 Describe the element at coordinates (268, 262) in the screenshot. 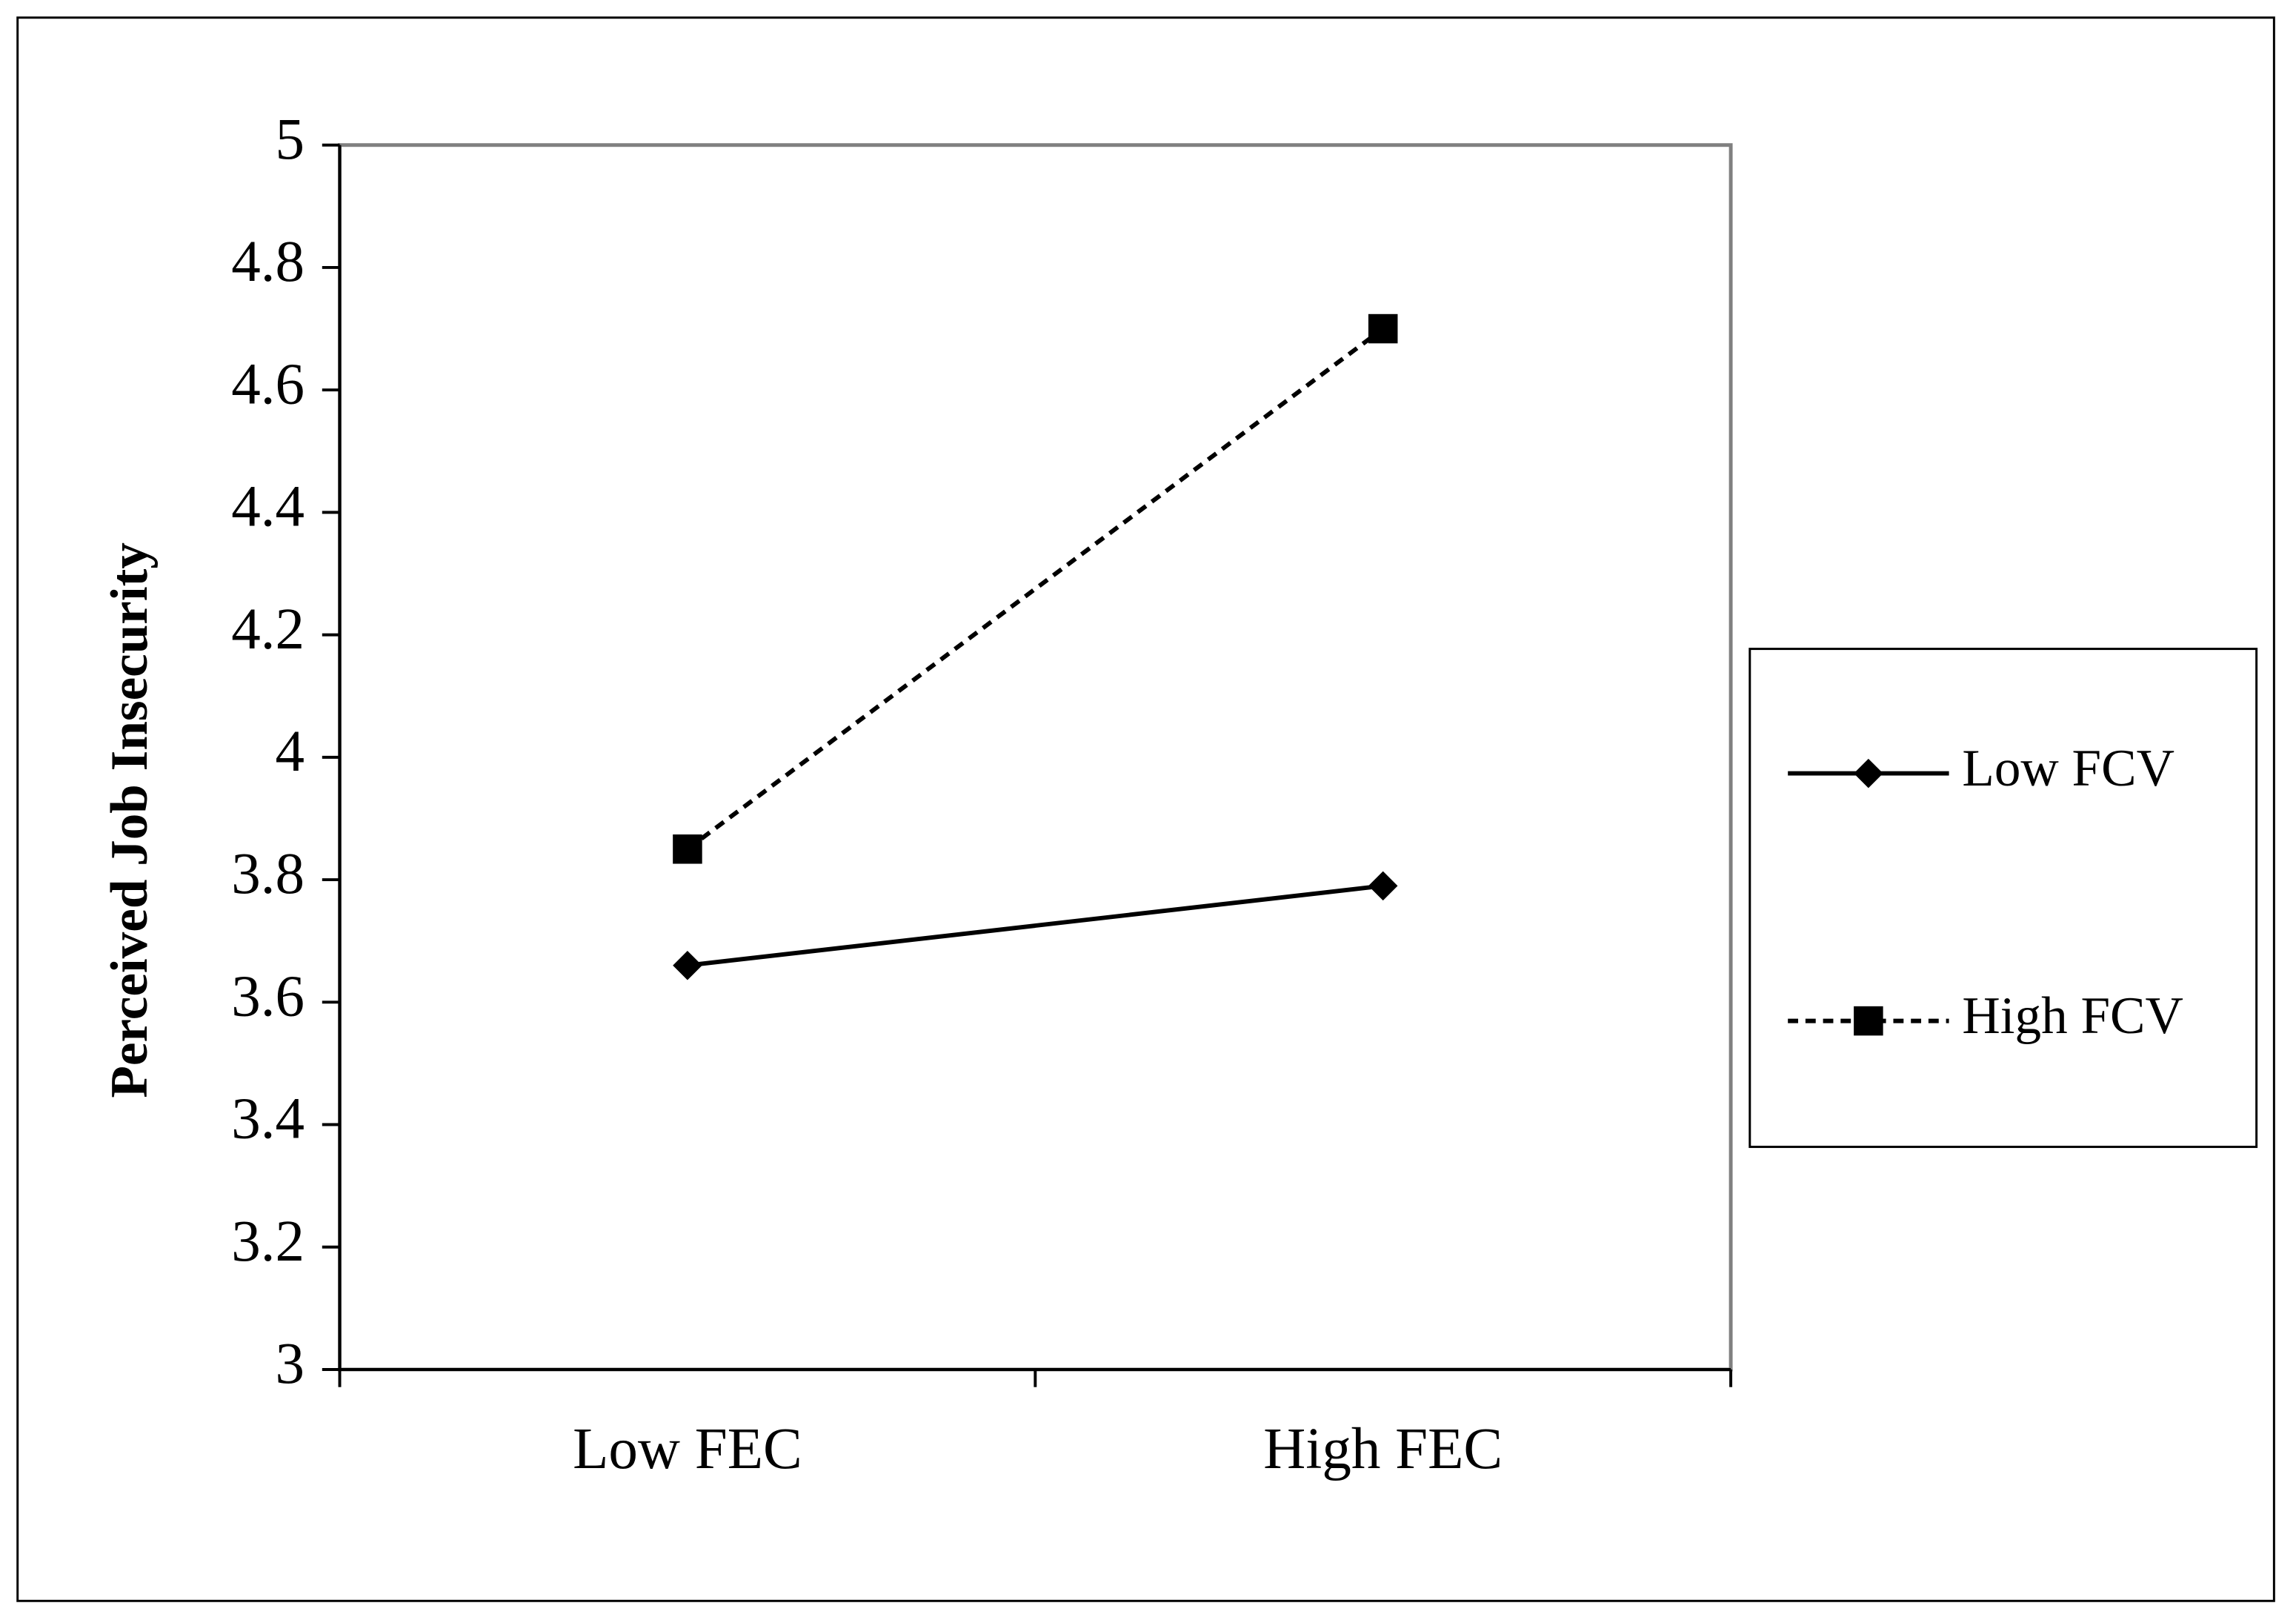

I see `y-tick-label: 4.8` at that location.